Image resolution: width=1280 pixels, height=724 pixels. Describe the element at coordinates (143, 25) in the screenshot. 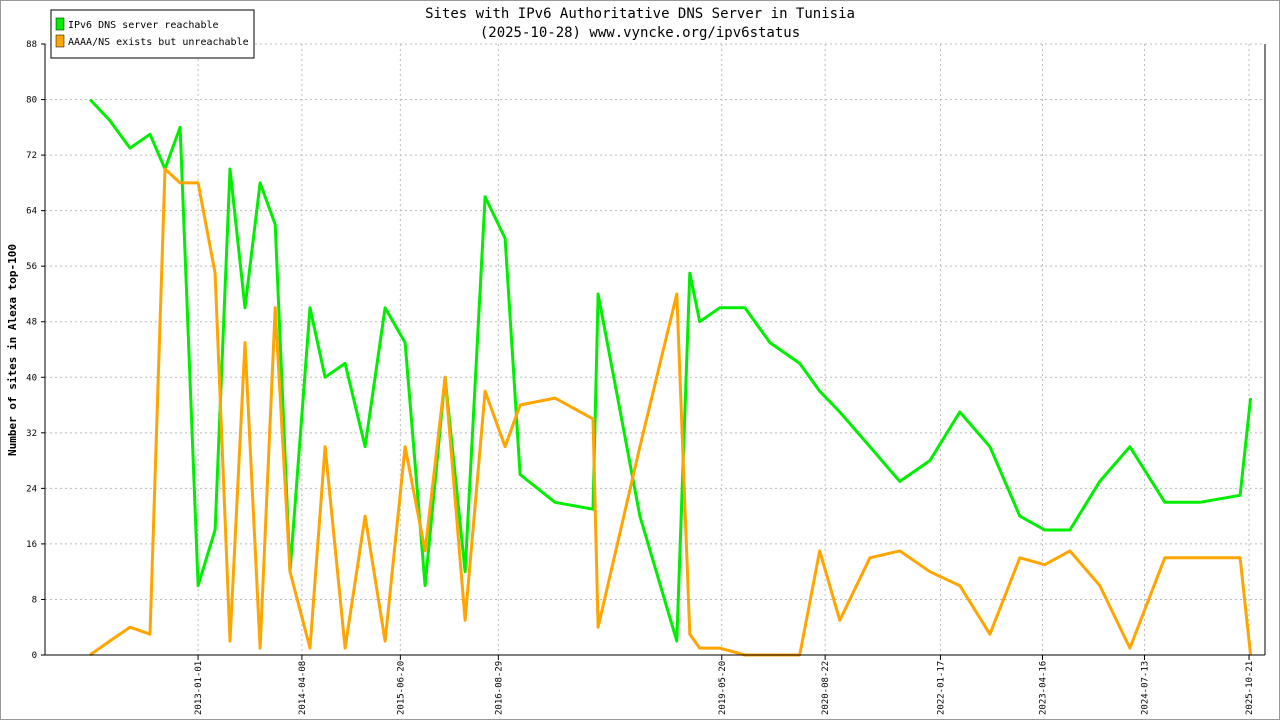

I see `legend-label: IPv6 DNS server reachable` at that location.